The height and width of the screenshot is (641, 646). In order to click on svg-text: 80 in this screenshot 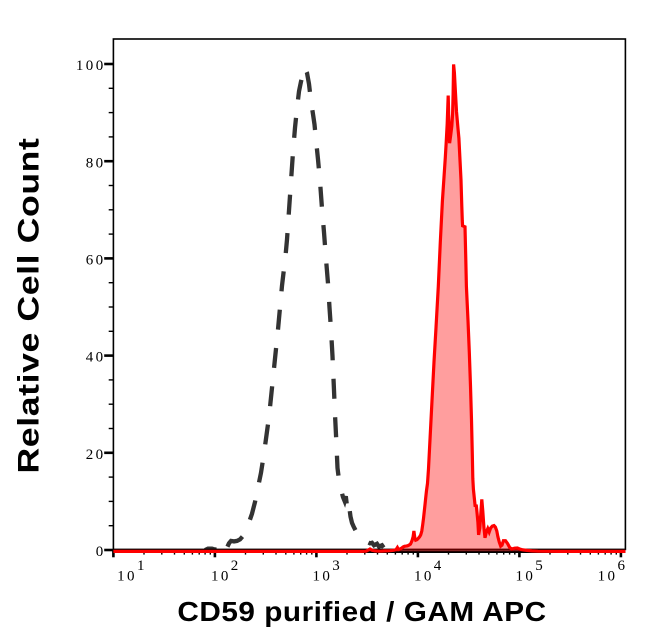, I will do `click(96, 163)`.